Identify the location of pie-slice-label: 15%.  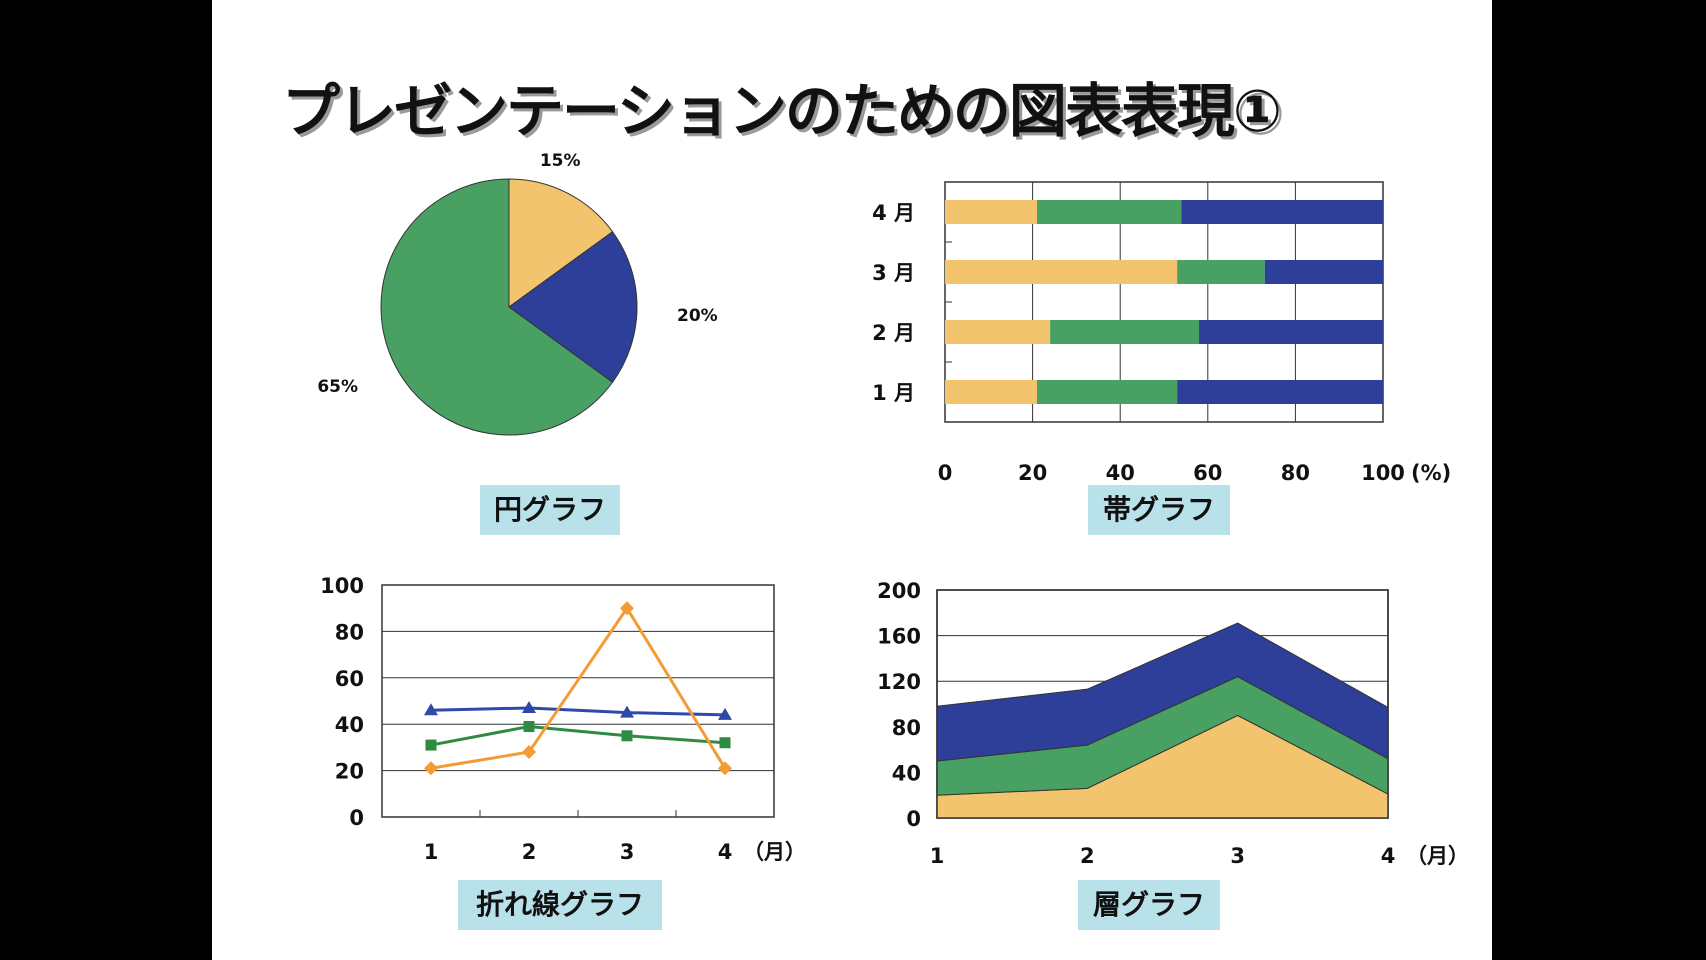
(560, 161).